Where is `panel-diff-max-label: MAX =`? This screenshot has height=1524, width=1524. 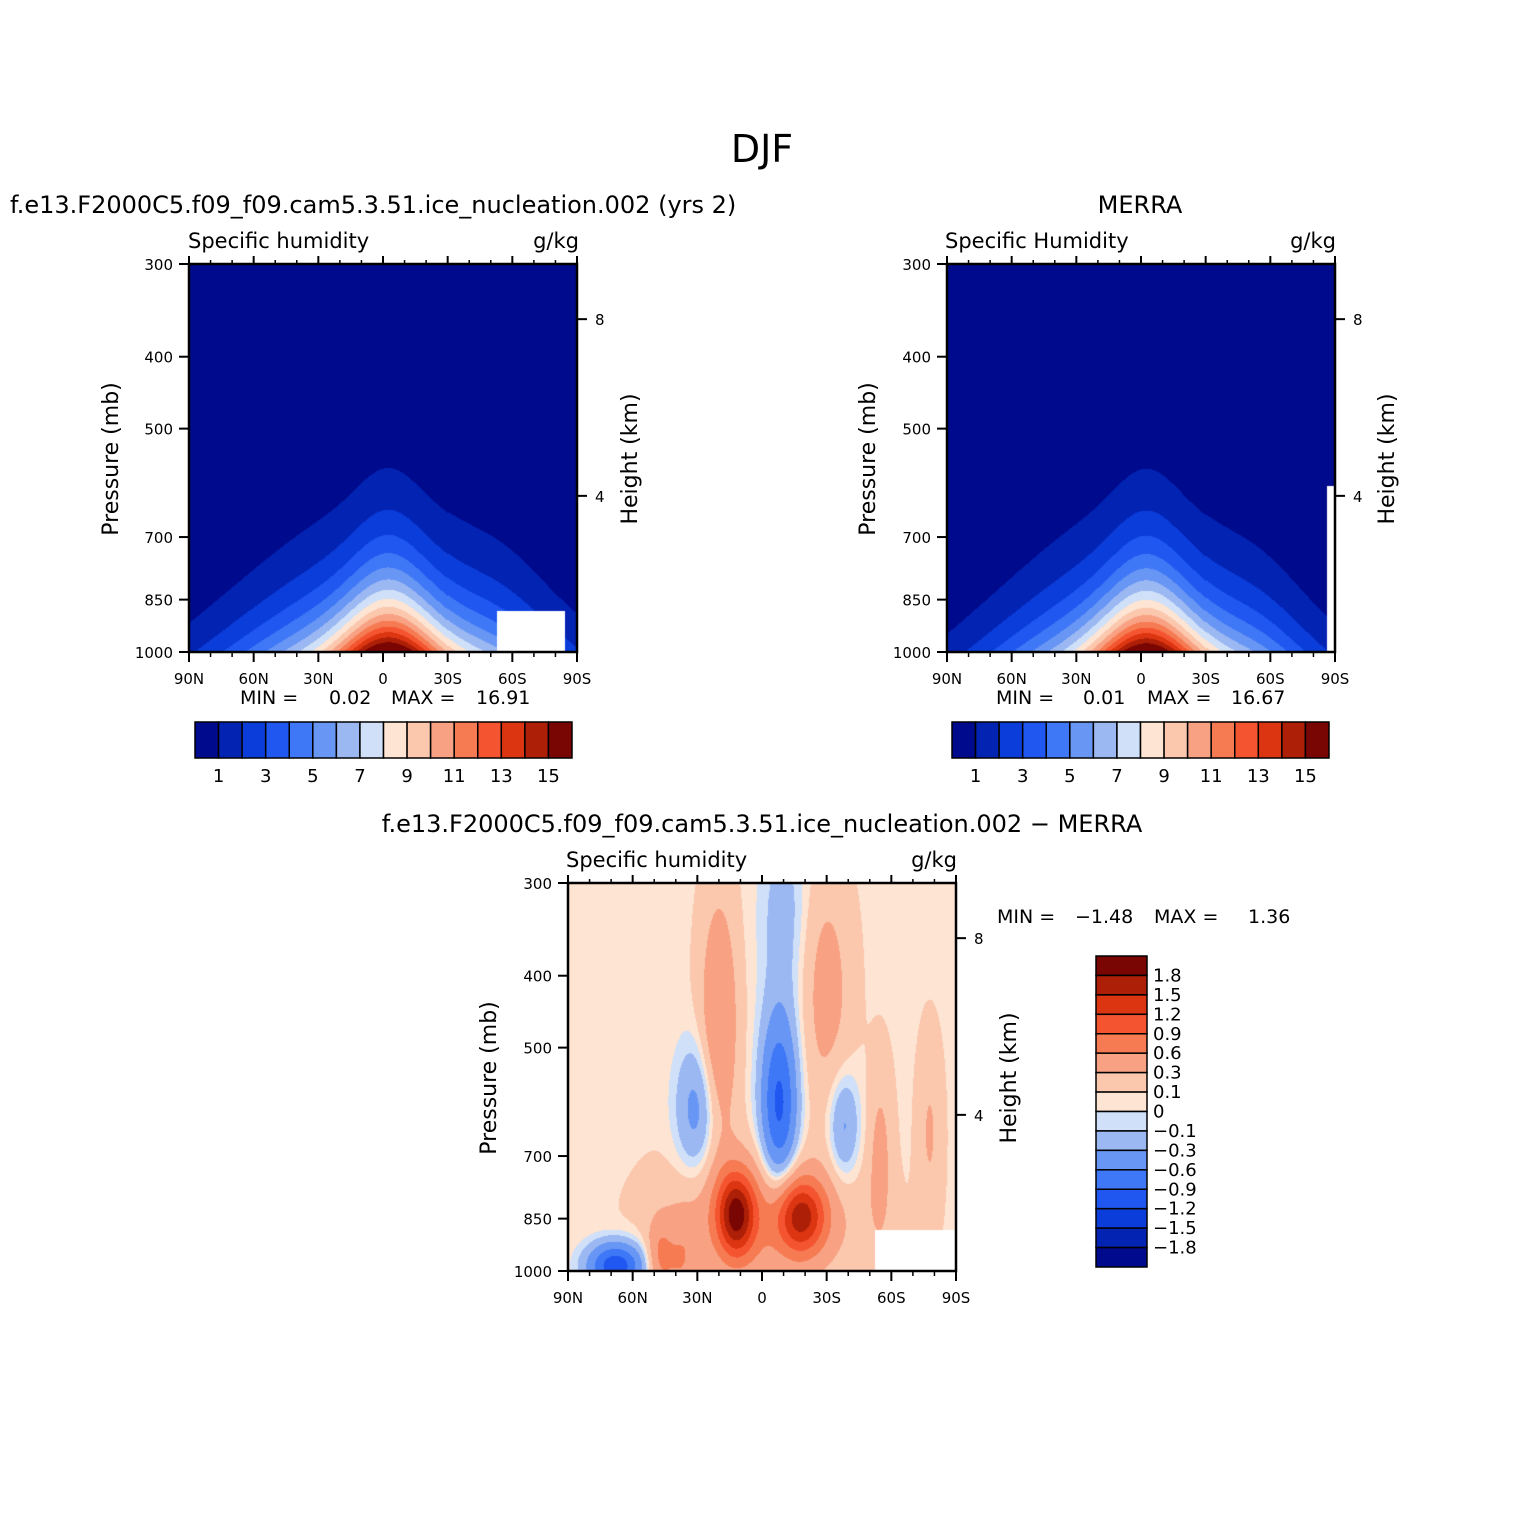
panel-diff-max-label: MAX = is located at coordinates (1186, 917).